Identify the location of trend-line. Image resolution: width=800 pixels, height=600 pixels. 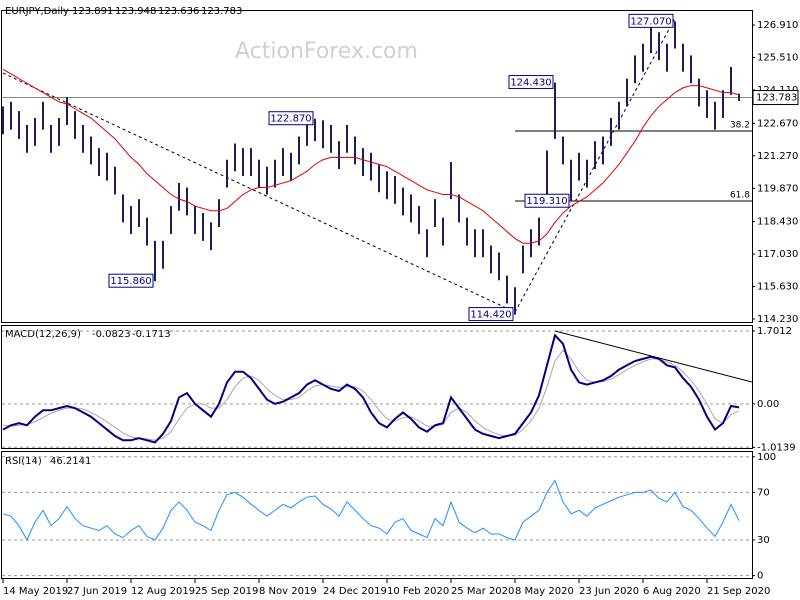
(595, 165).